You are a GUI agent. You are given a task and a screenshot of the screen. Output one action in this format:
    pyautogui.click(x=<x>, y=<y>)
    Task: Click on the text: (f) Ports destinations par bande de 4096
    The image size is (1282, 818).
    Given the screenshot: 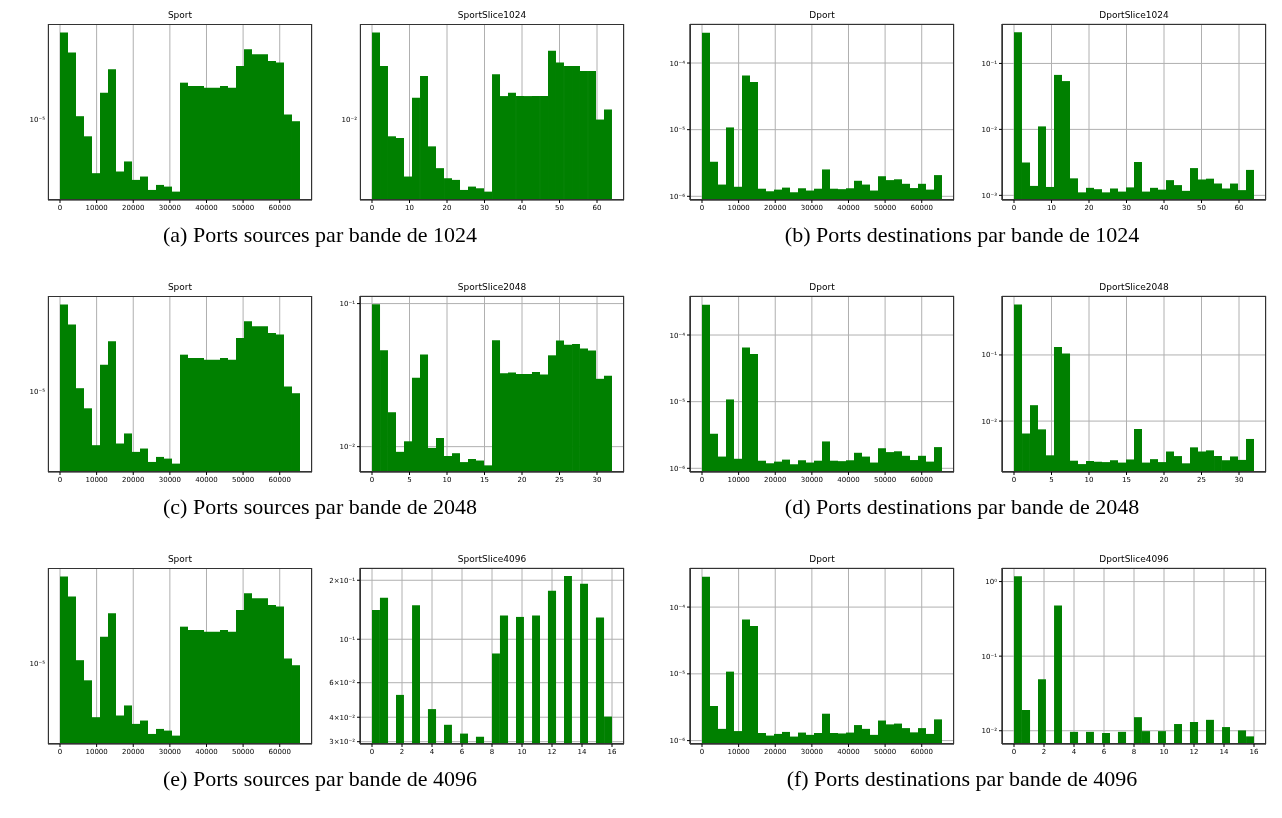 What is the action you would take?
    pyautogui.click(x=962, y=779)
    